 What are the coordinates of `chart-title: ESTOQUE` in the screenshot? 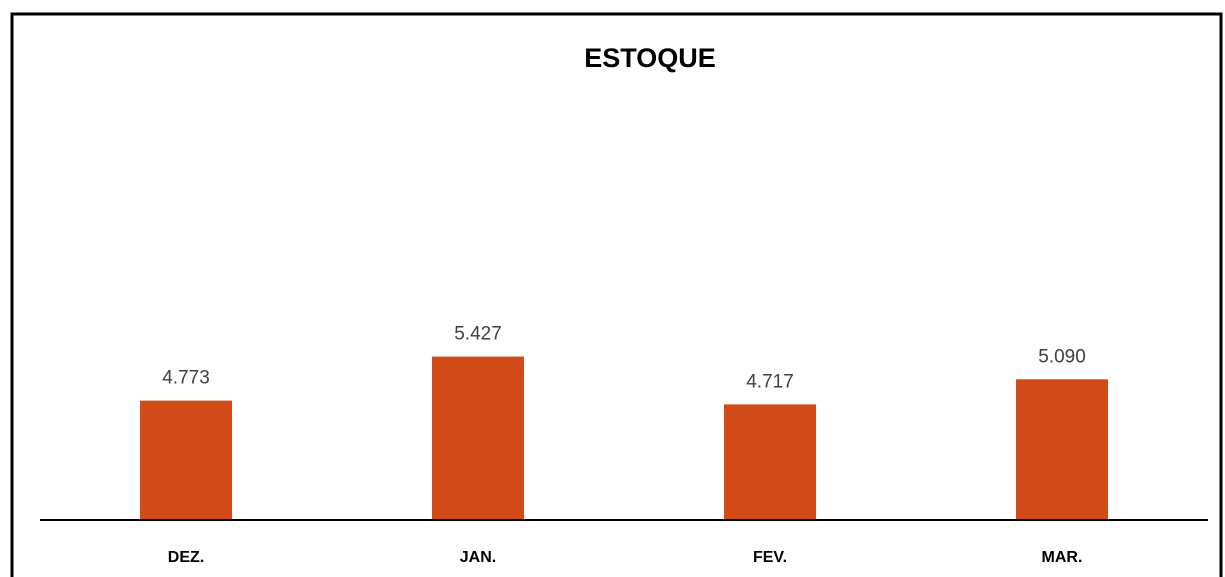 It's located at (650, 58).